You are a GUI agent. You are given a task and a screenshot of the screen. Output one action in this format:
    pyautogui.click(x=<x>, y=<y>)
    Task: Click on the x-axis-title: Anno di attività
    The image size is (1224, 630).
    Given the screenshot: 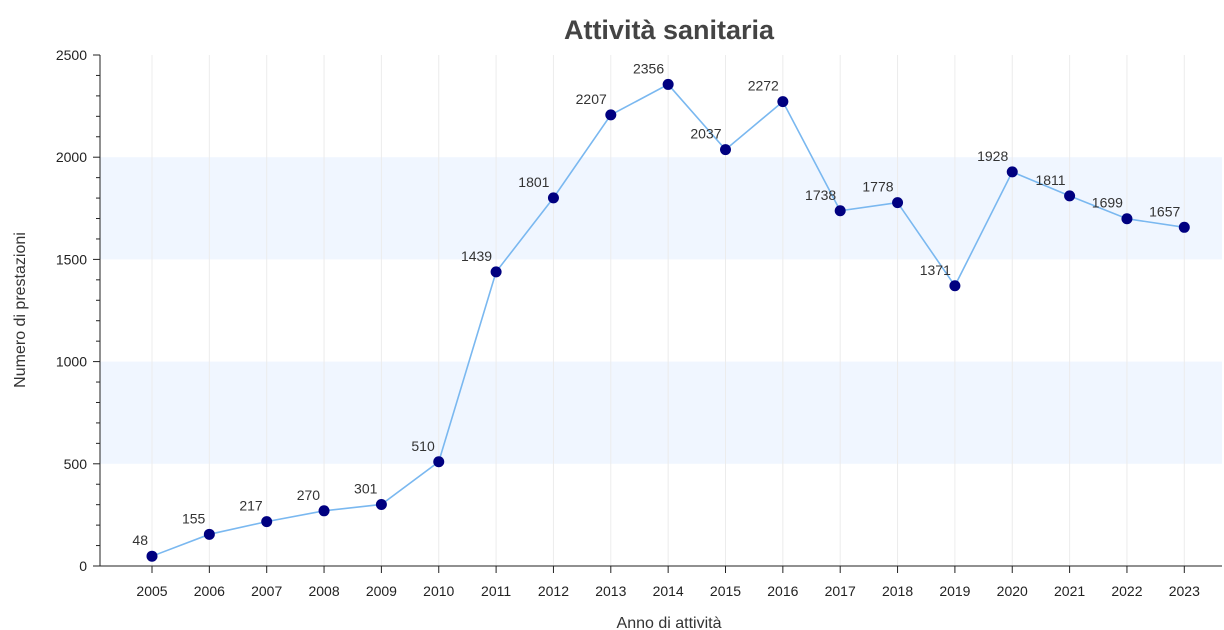 What is the action you would take?
    pyautogui.click(x=669, y=622)
    